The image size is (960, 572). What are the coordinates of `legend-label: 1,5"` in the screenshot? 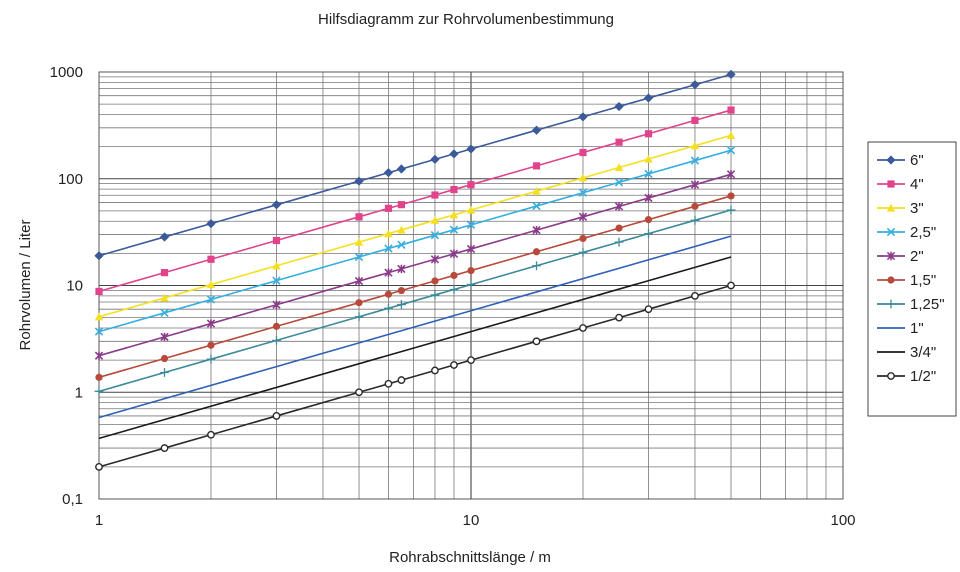 It's located at (923, 280).